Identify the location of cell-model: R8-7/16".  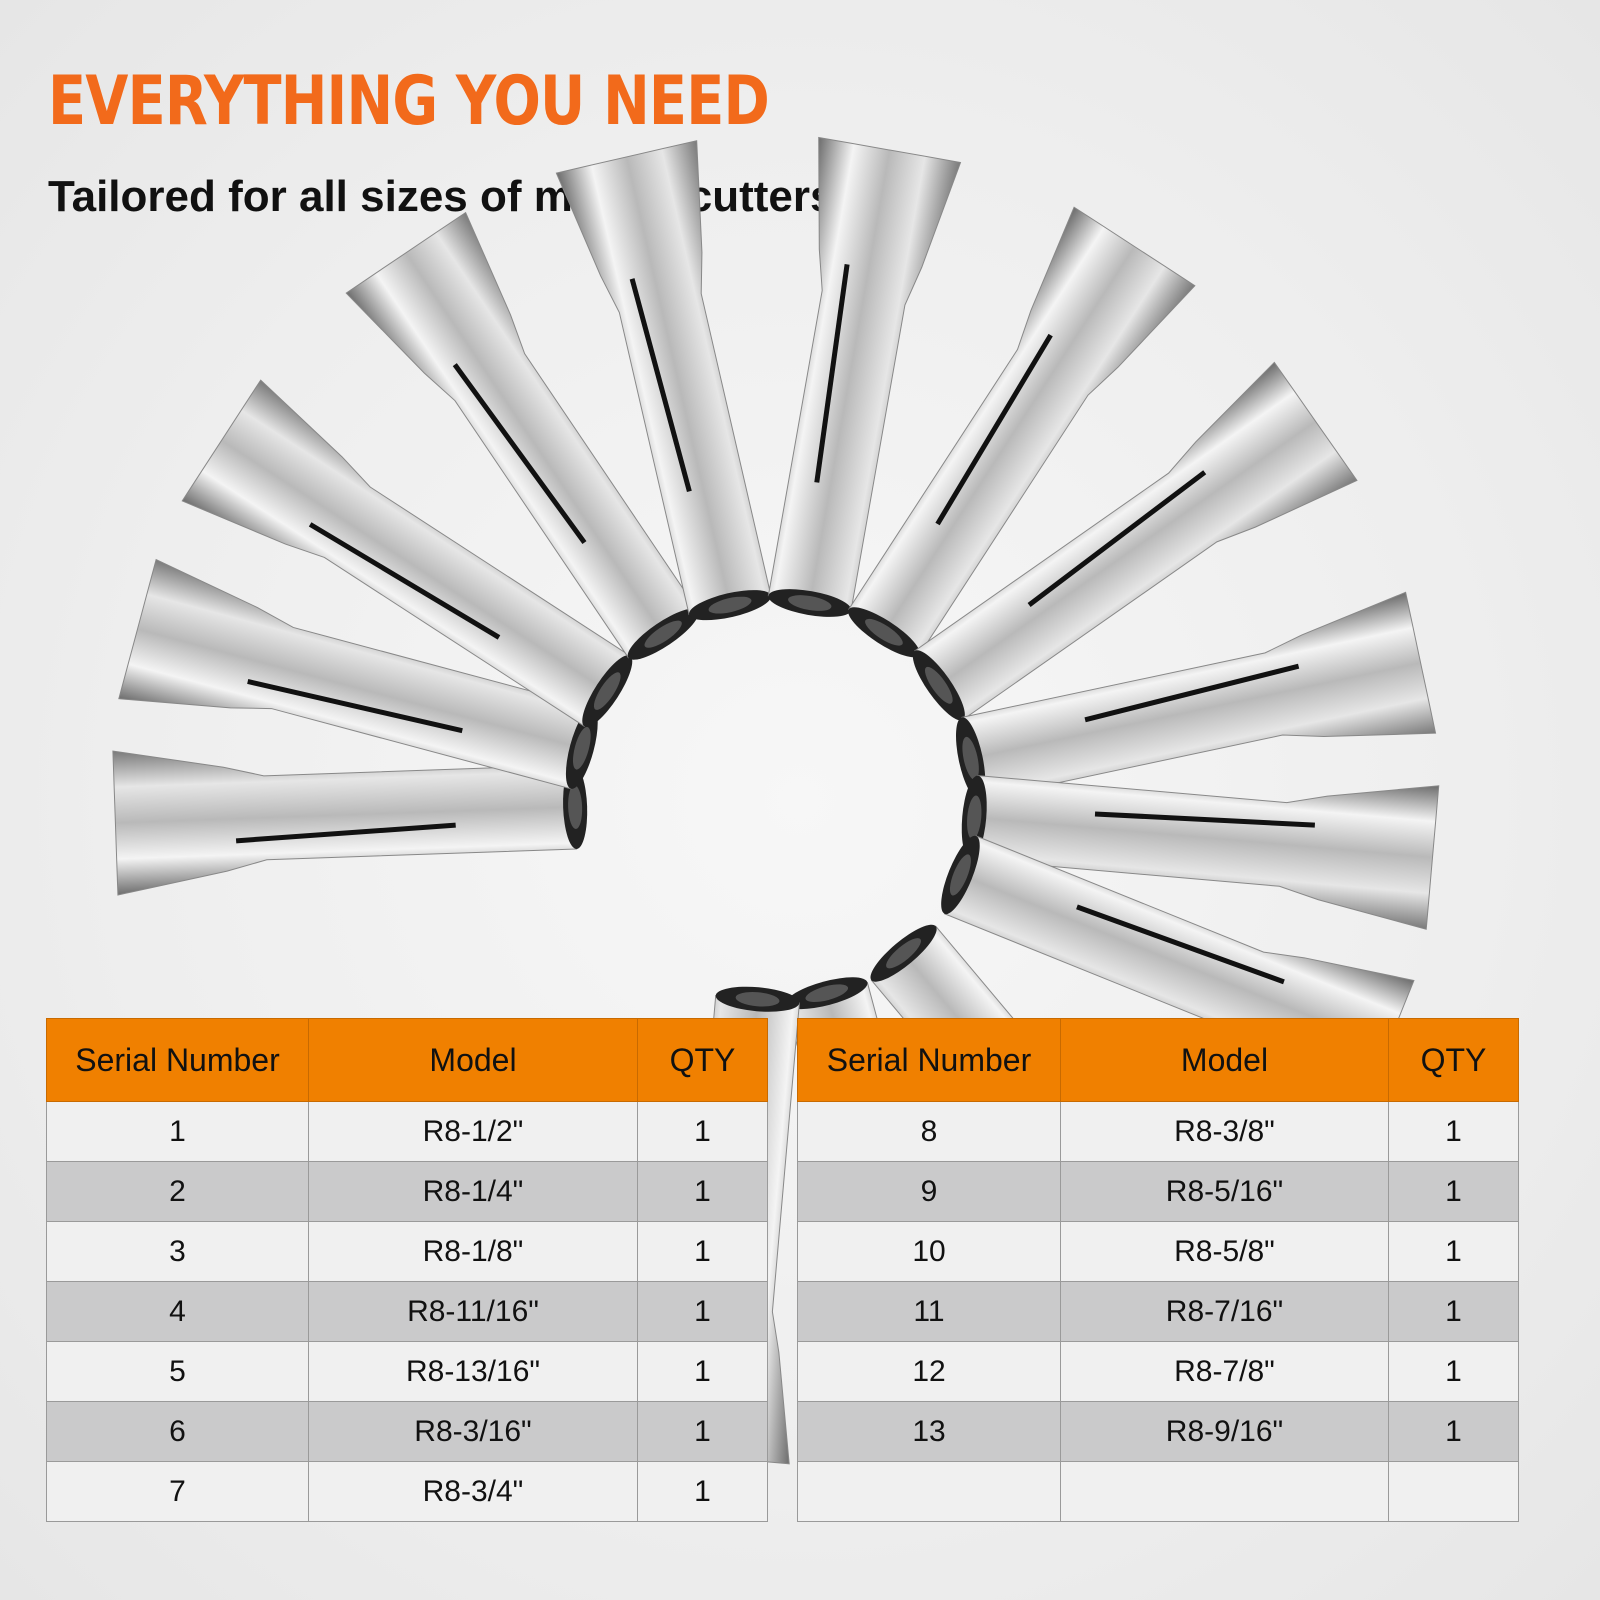
(1224, 1311).